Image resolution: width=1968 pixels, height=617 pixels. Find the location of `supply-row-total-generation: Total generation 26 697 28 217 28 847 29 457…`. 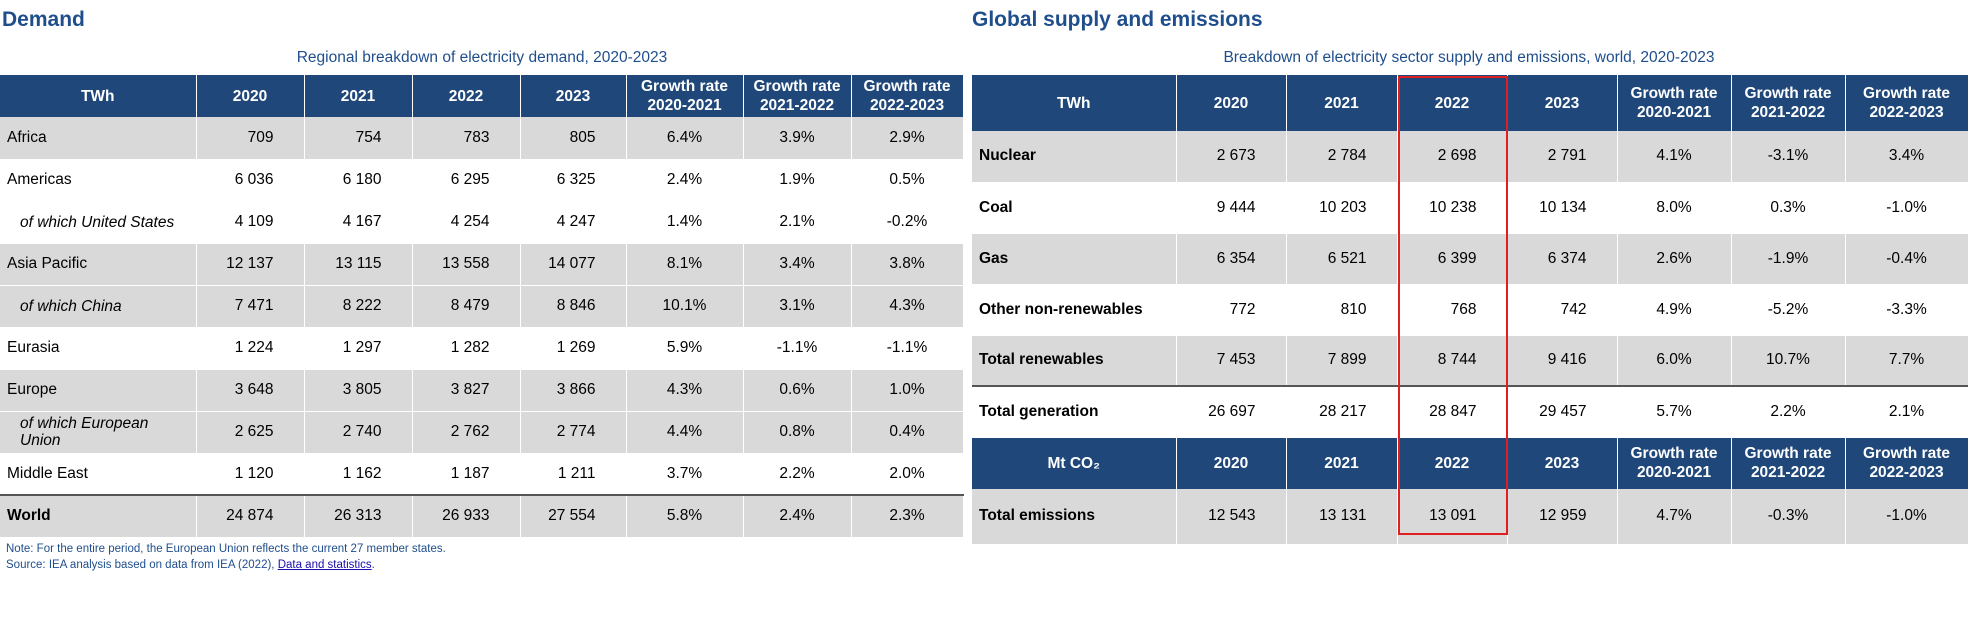

supply-row-total-generation: Total generation 26 697 28 217 28 847 29 457… is located at coordinates (1470, 411).